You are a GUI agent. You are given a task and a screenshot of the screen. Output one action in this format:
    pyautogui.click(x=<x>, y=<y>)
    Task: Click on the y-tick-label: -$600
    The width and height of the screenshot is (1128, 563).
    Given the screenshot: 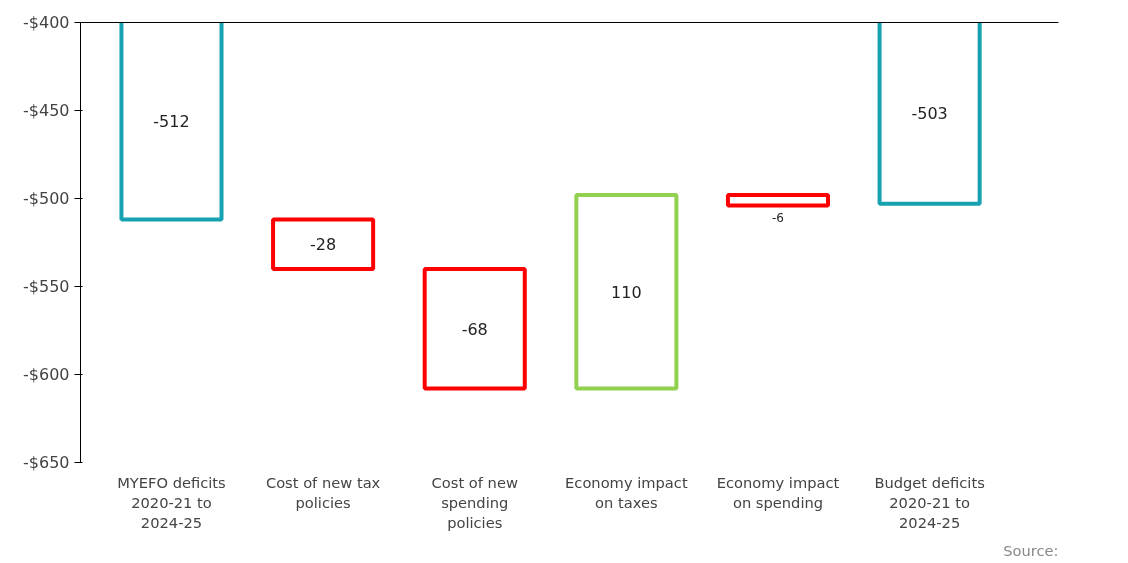 What is the action you would take?
    pyautogui.click(x=46, y=374)
    